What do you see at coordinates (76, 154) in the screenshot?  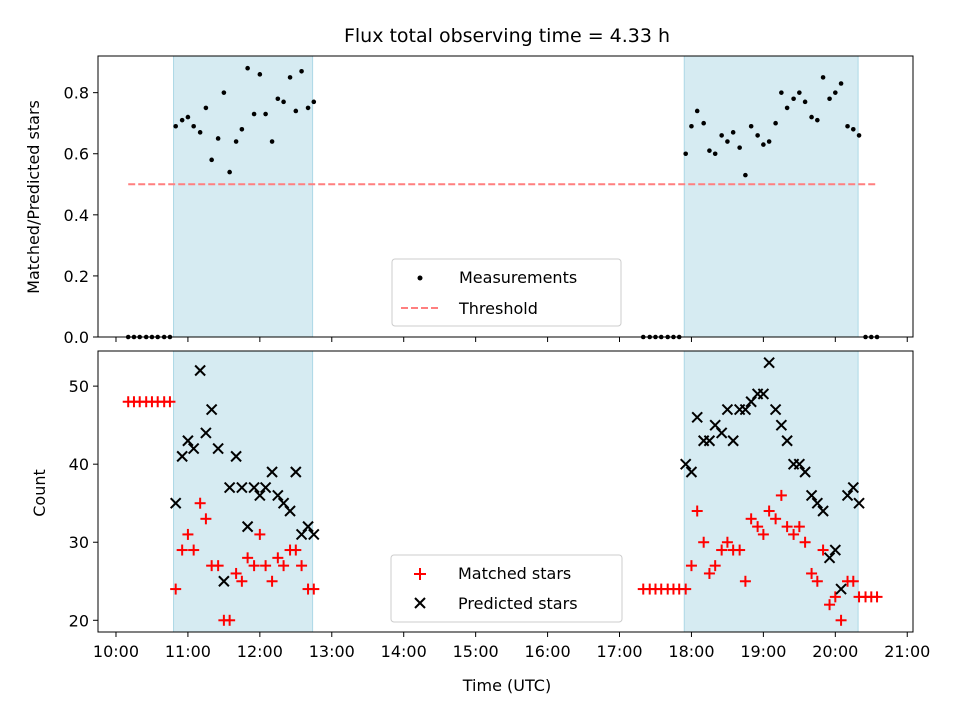 I see `y-tick-label: 0.6` at bounding box center [76, 154].